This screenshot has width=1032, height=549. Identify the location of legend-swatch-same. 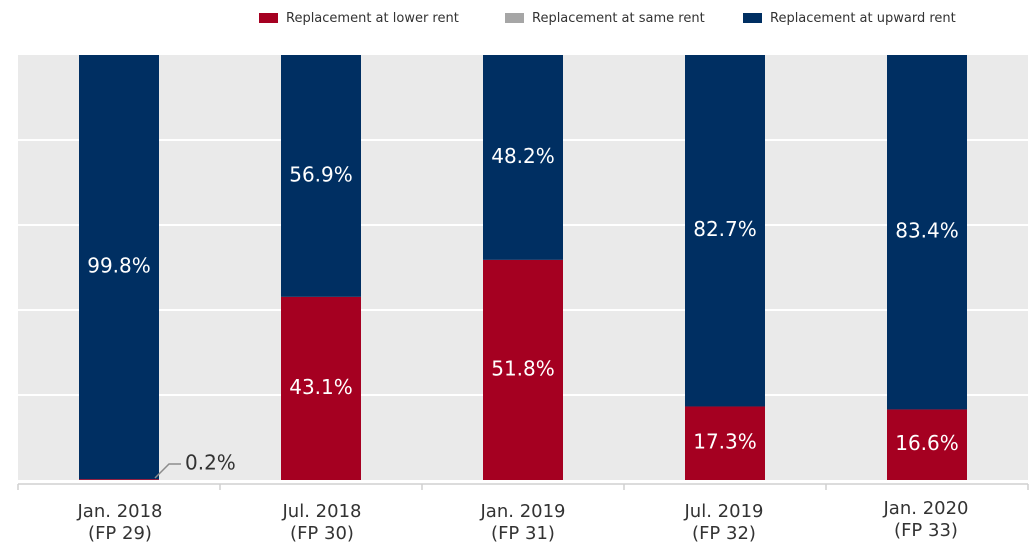
(514, 18).